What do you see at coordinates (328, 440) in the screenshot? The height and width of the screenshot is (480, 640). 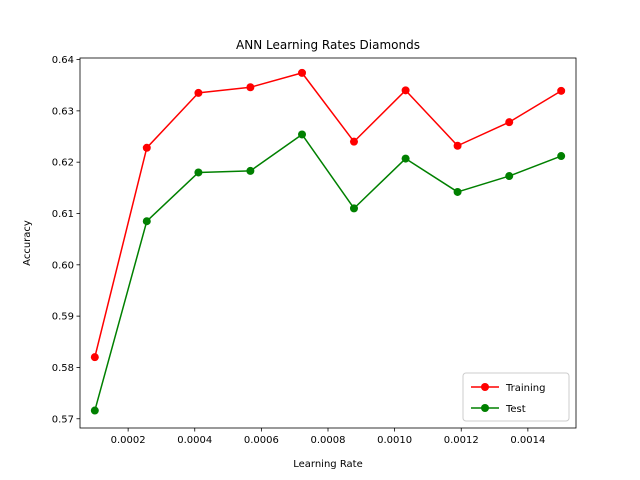 I see `x-tick-label: 0.0008` at bounding box center [328, 440].